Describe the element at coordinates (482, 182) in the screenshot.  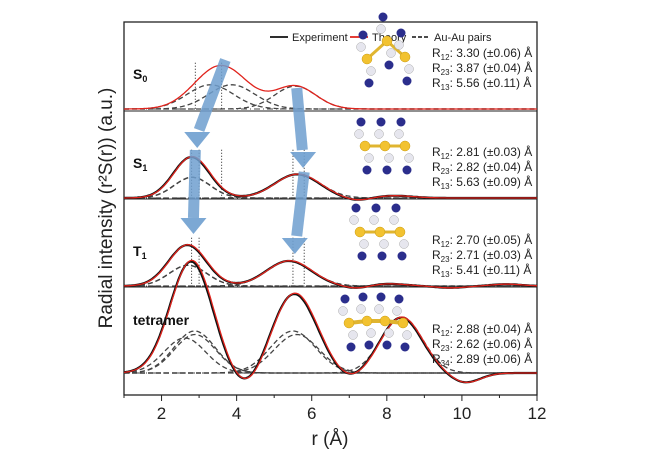
I see `distance-readout: R13: 5.63 (±0.09) Å` at that location.